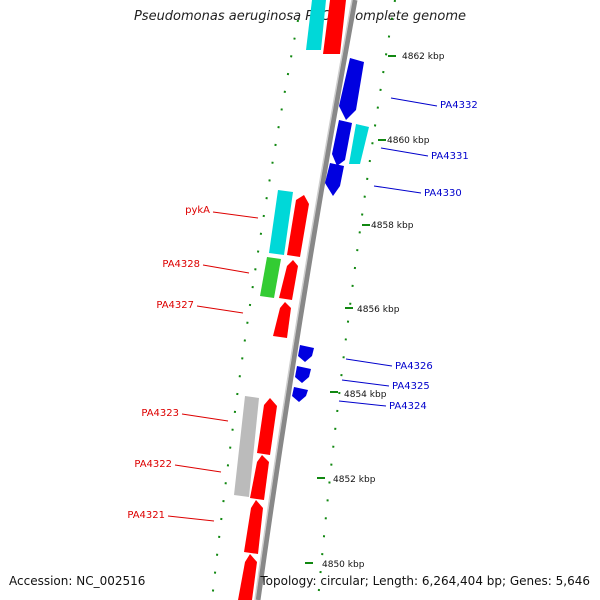 The image size is (600, 600). Describe the element at coordinates (153, 464) in the screenshot. I see `gene-label-pa4322: PA4322` at that location.